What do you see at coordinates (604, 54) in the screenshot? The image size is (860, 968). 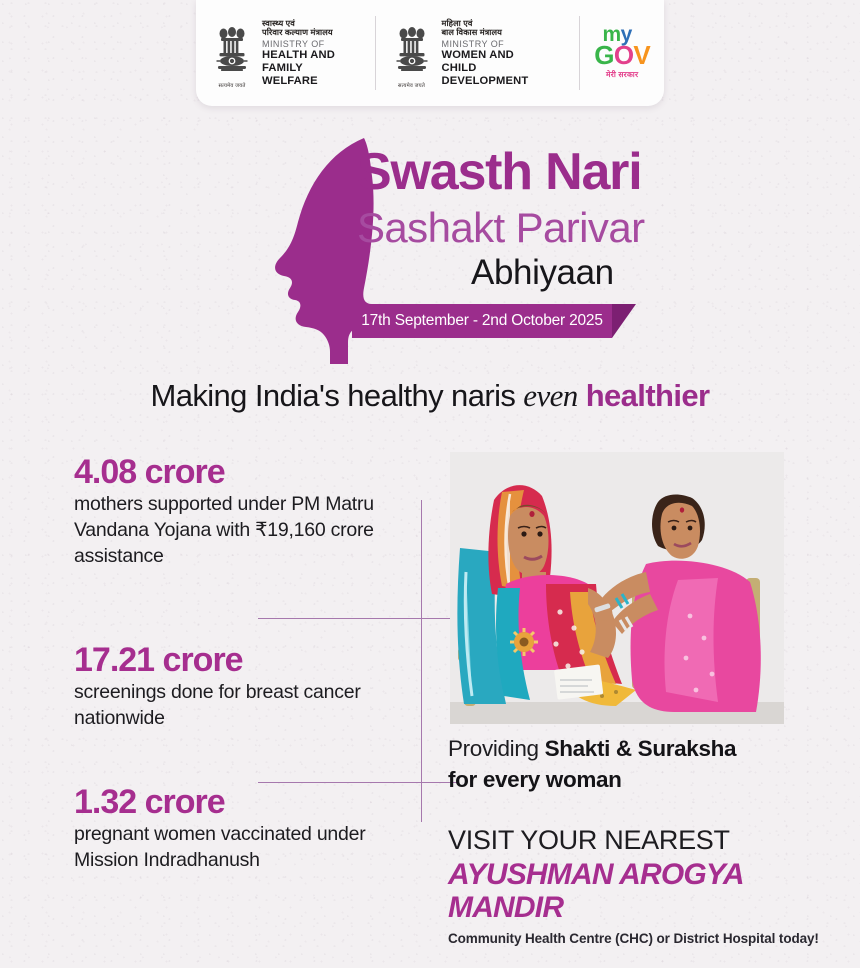 I see `mygov-letter-g: G` at bounding box center [604, 54].